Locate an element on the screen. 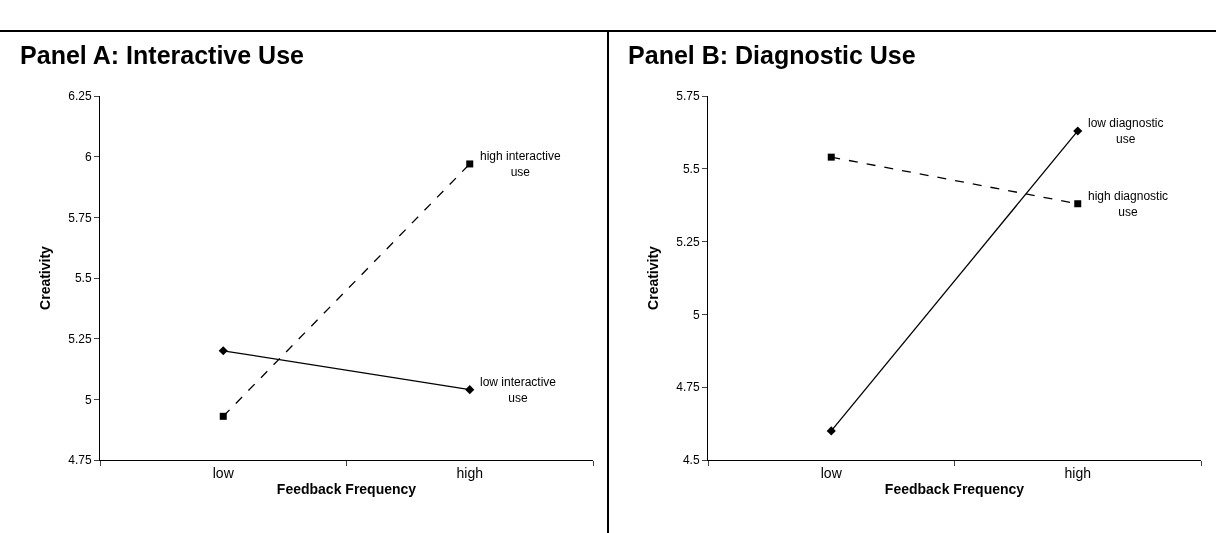  series-label: low diagnostic use is located at coordinates (1126, 131).